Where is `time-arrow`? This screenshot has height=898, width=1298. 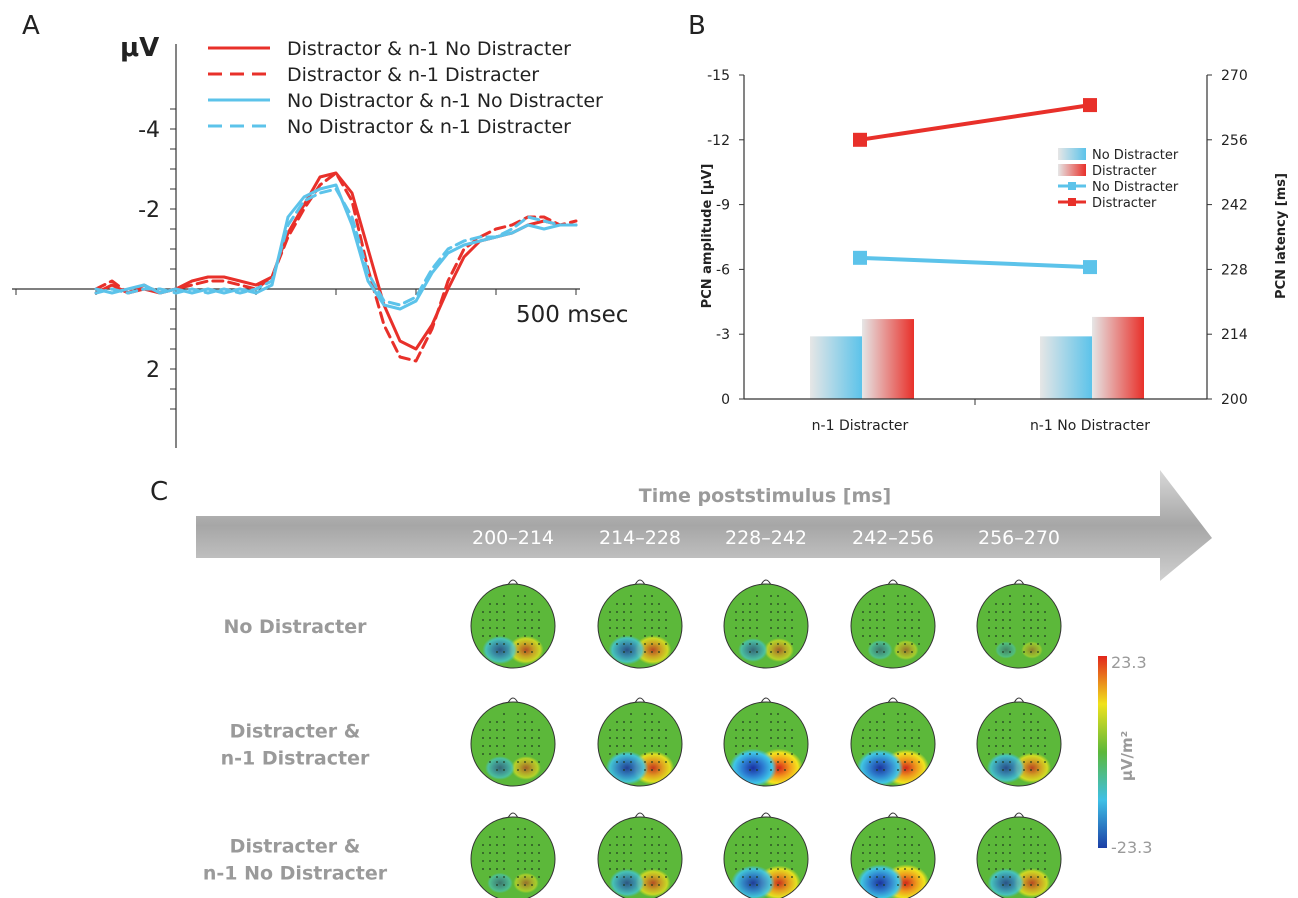 time-arrow is located at coordinates (704, 525).